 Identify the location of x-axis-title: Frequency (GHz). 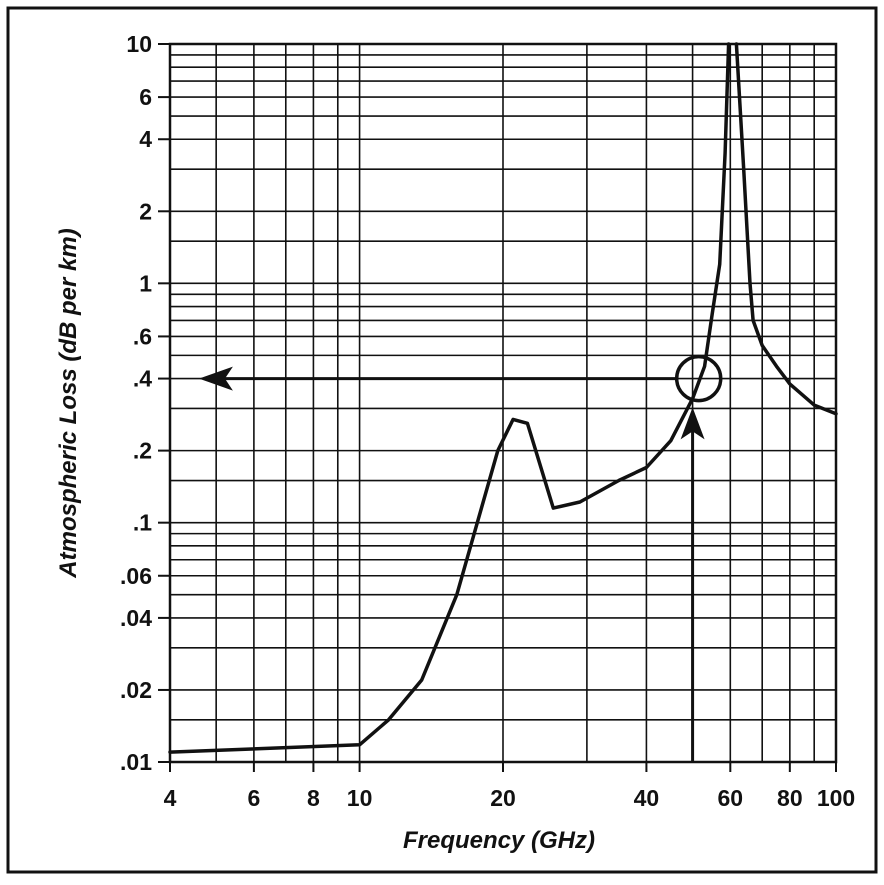
(499, 840).